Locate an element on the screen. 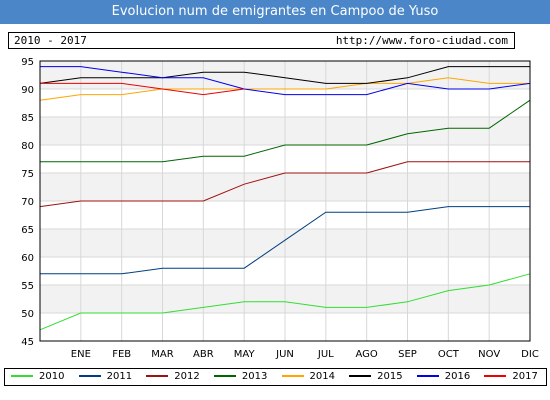 The width and height of the screenshot is (550, 400). x-tick-label: MAY is located at coordinates (245, 354).